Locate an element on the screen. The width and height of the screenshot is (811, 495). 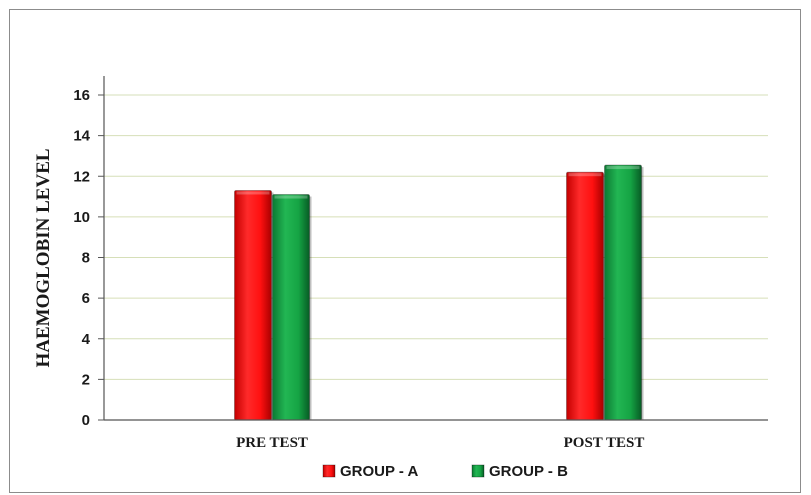
y-tick-label: 12 is located at coordinates (81, 176).